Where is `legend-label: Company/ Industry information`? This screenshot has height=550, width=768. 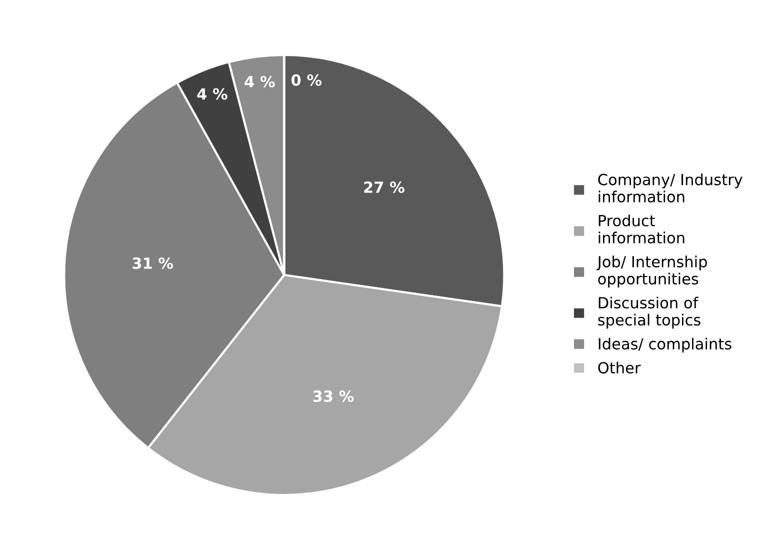
legend-label: Company/ Industry information is located at coordinates (670, 188).